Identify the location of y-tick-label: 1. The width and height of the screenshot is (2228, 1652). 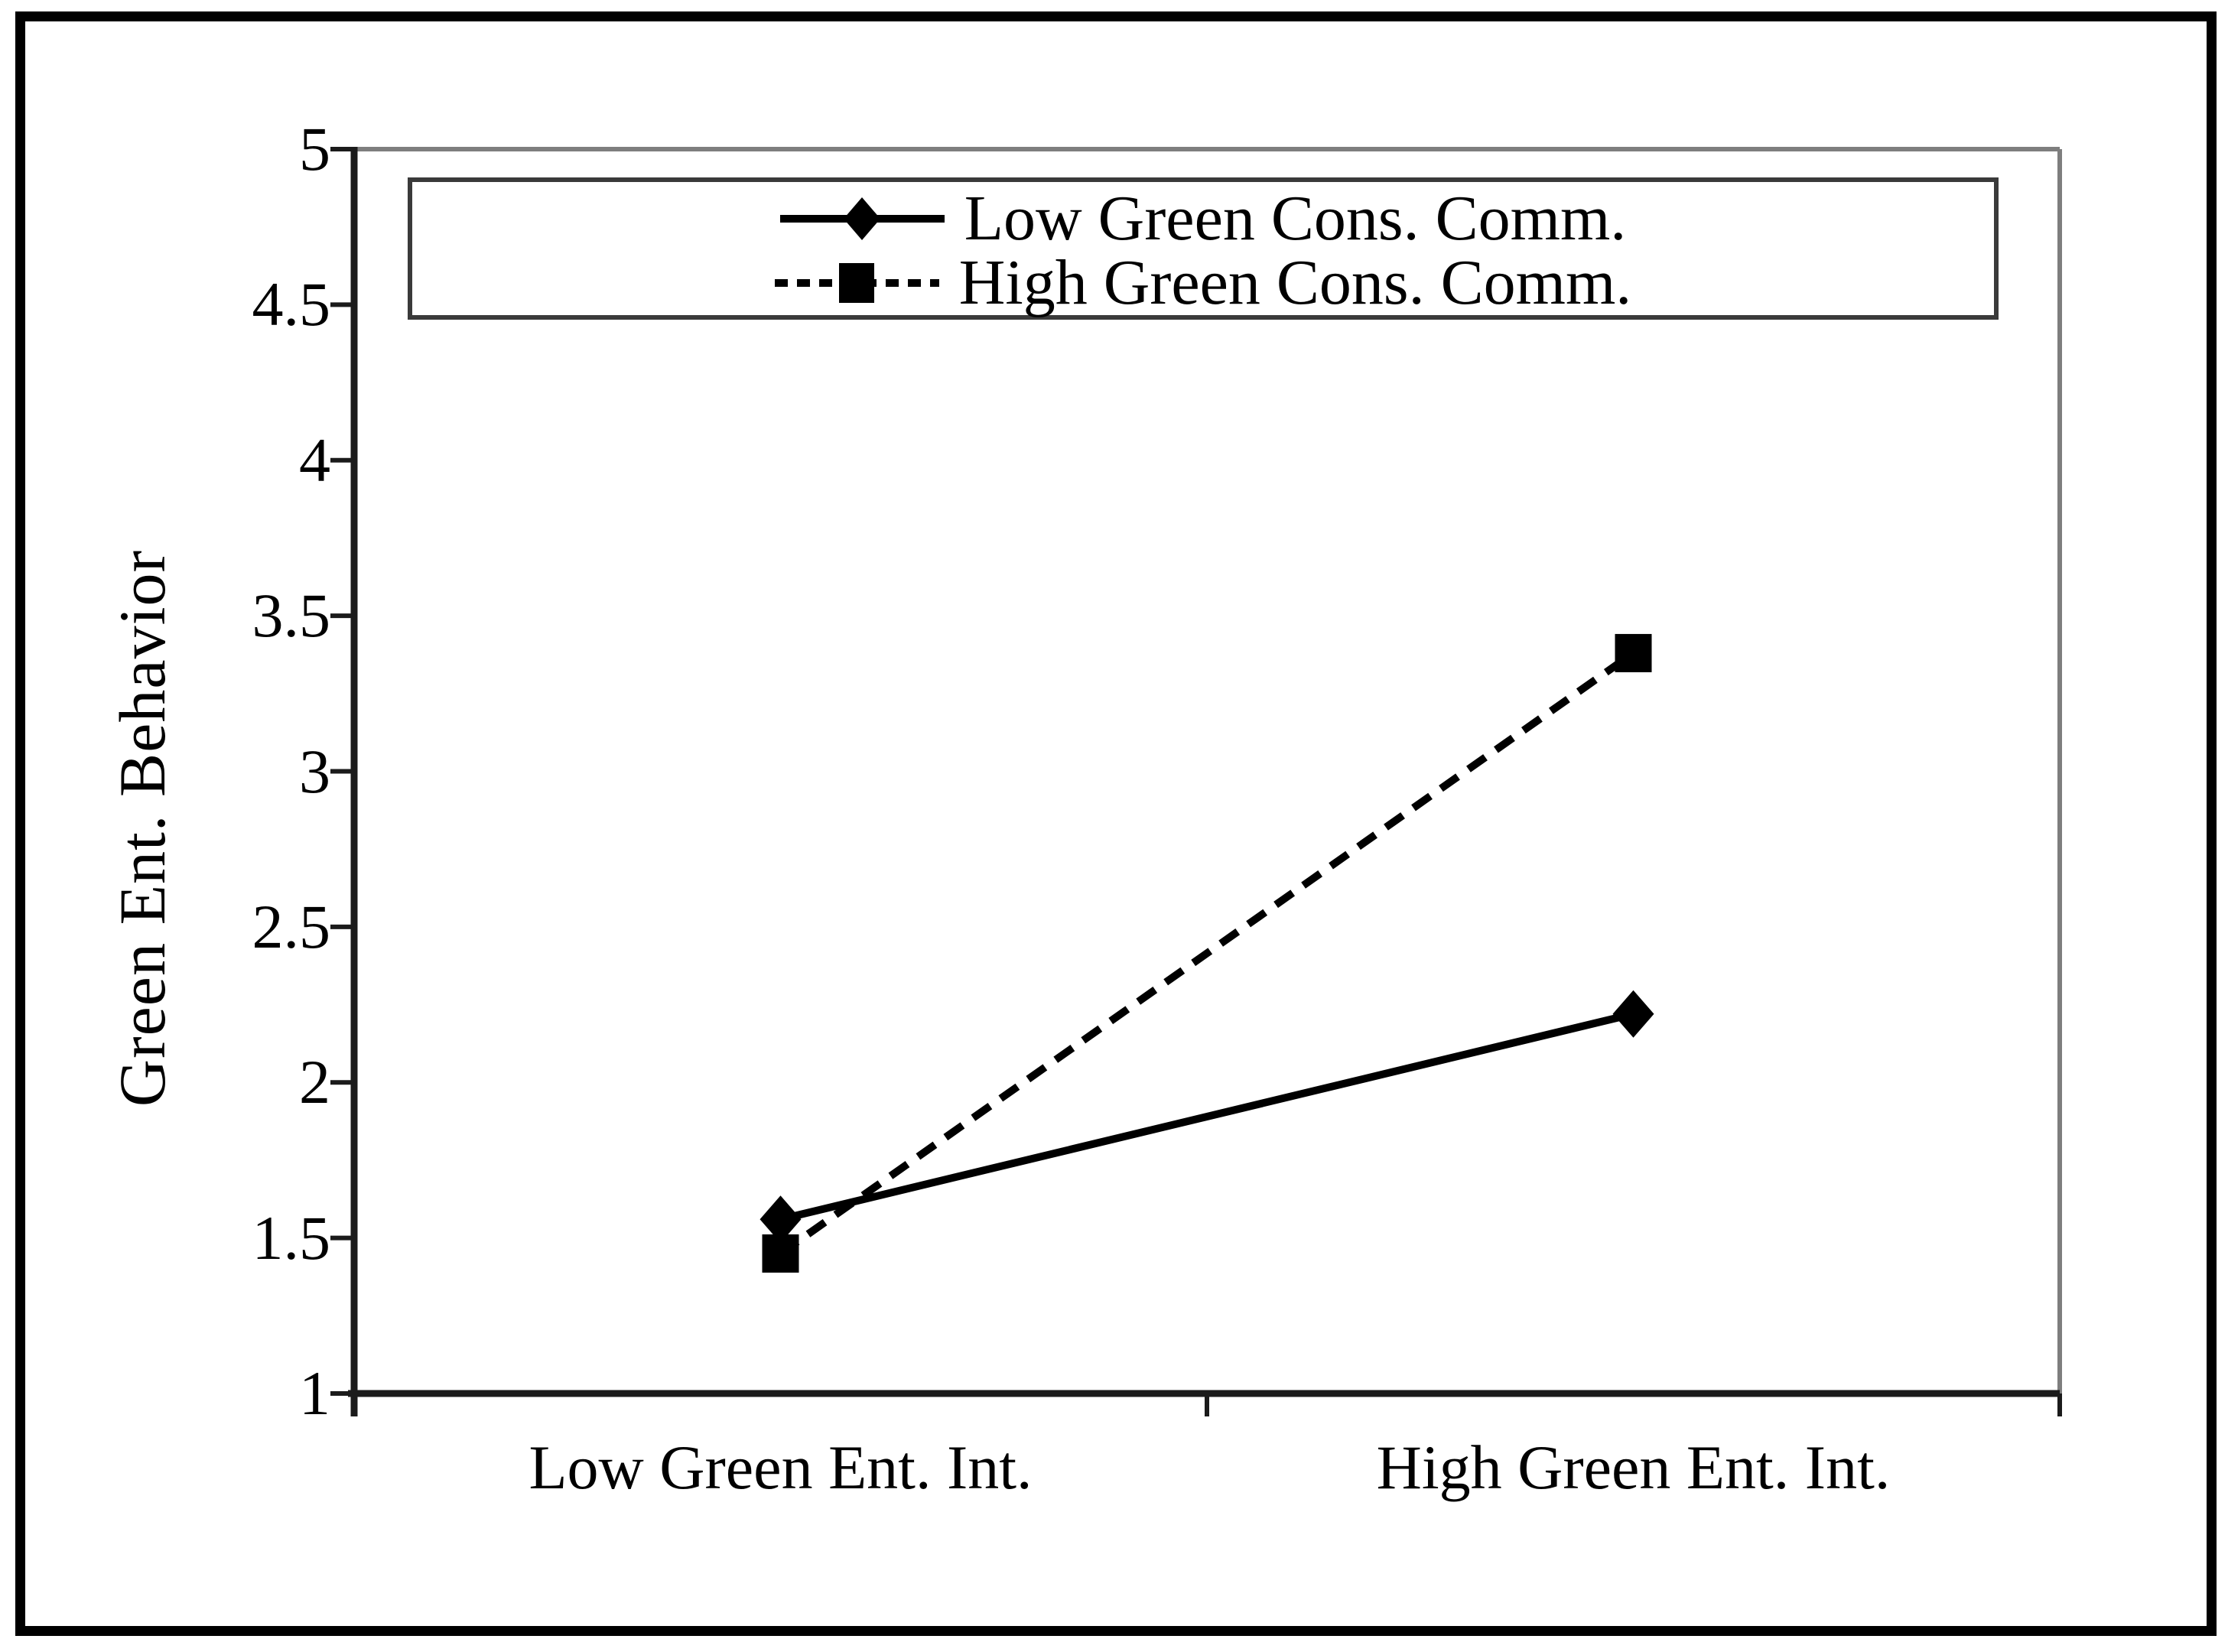
(315, 1393).